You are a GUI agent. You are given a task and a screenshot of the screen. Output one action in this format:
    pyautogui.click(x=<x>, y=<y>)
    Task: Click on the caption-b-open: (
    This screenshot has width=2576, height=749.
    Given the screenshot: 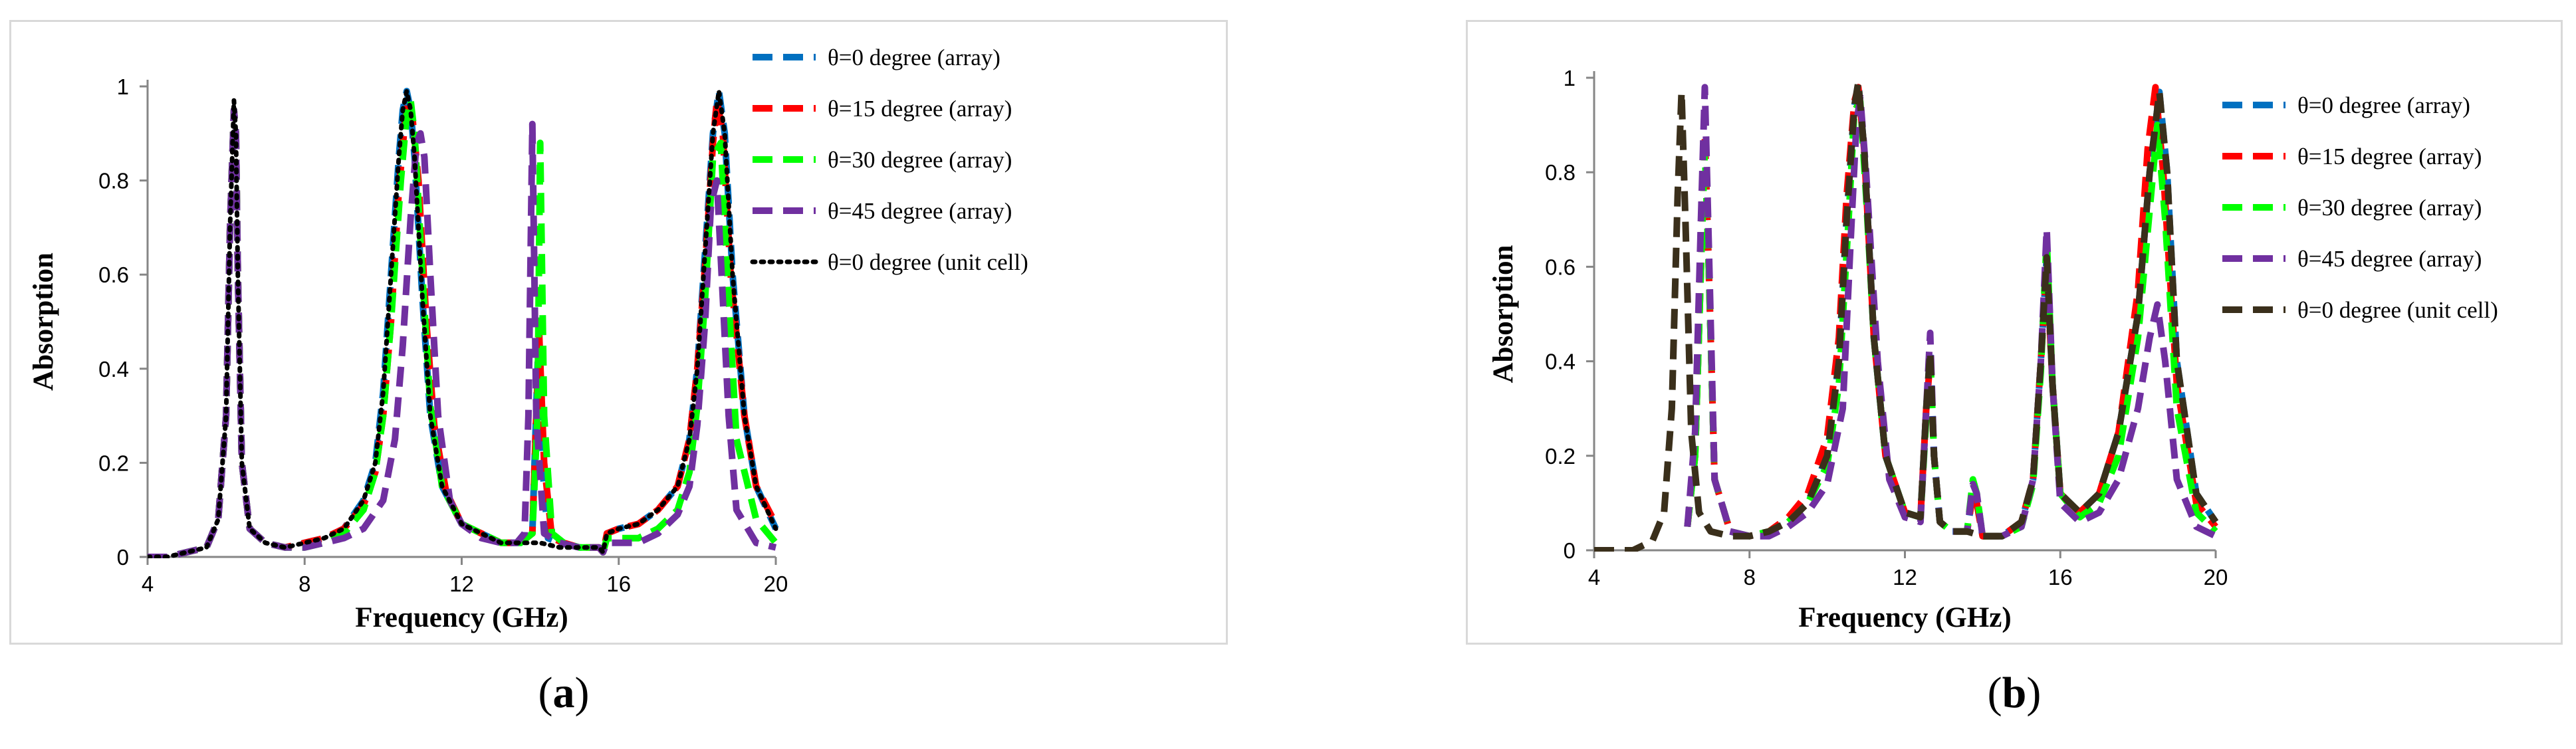 What is the action you would take?
    pyautogui.click(x=1995, y=693)
    